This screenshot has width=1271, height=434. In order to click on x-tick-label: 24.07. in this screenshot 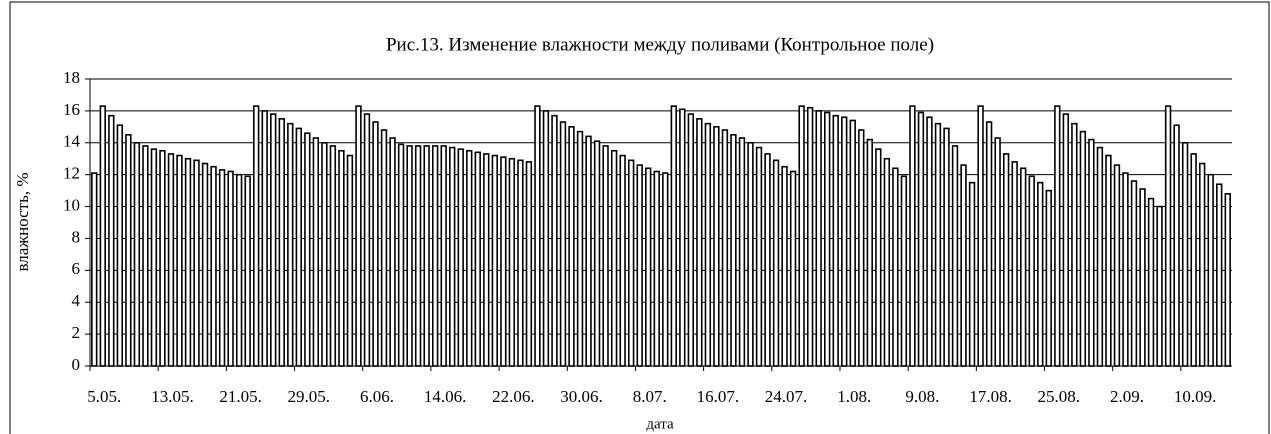, I will do `click(786, 396)`.